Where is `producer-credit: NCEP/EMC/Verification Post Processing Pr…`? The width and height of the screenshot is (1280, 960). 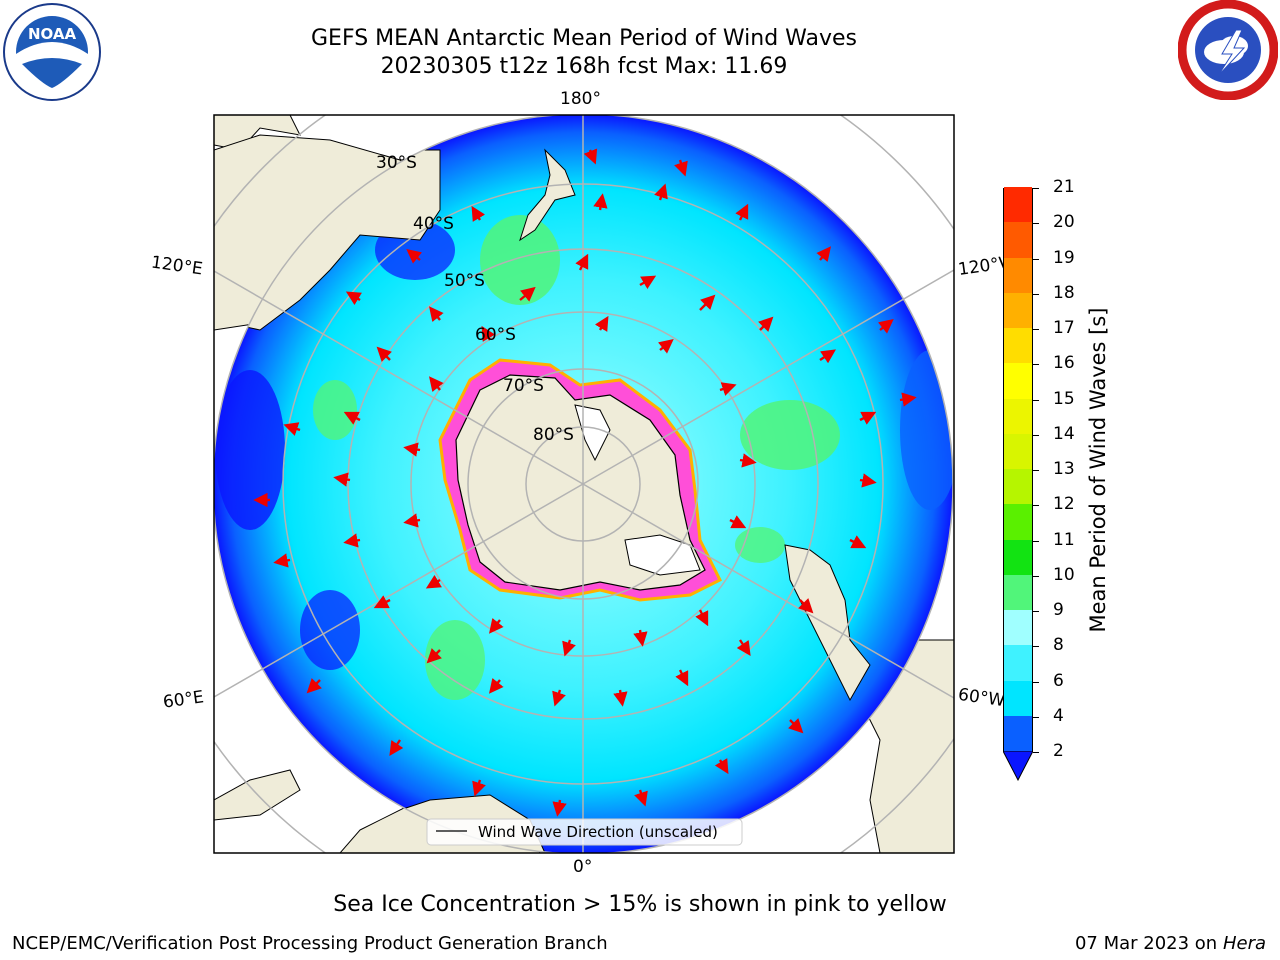 producer-credit: NCEP/EMC/Verification Post Processing Pr… is located at coordinates (310, 943).